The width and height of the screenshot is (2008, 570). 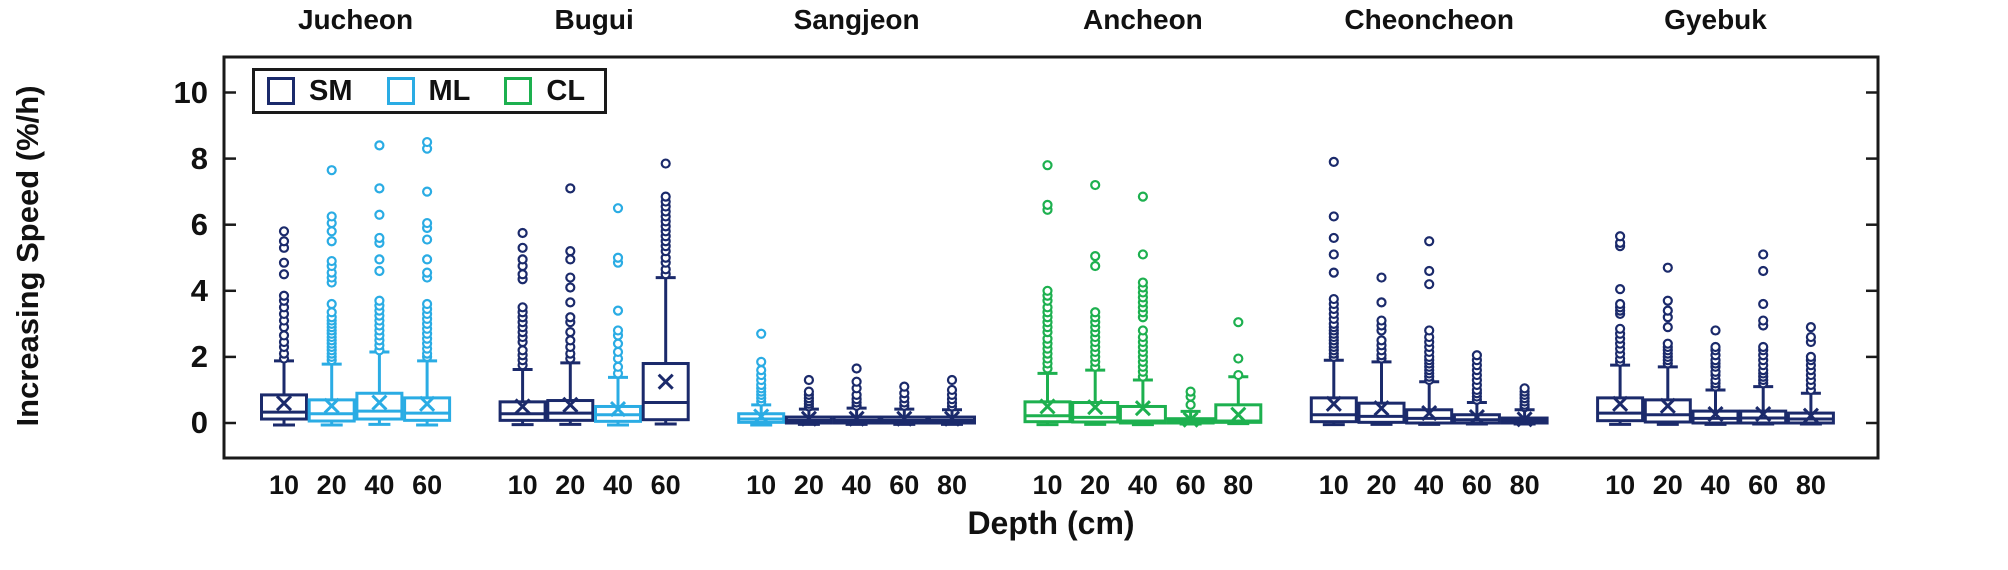 I want to click on y-tick-label: 10, so click(x=190, y=92).